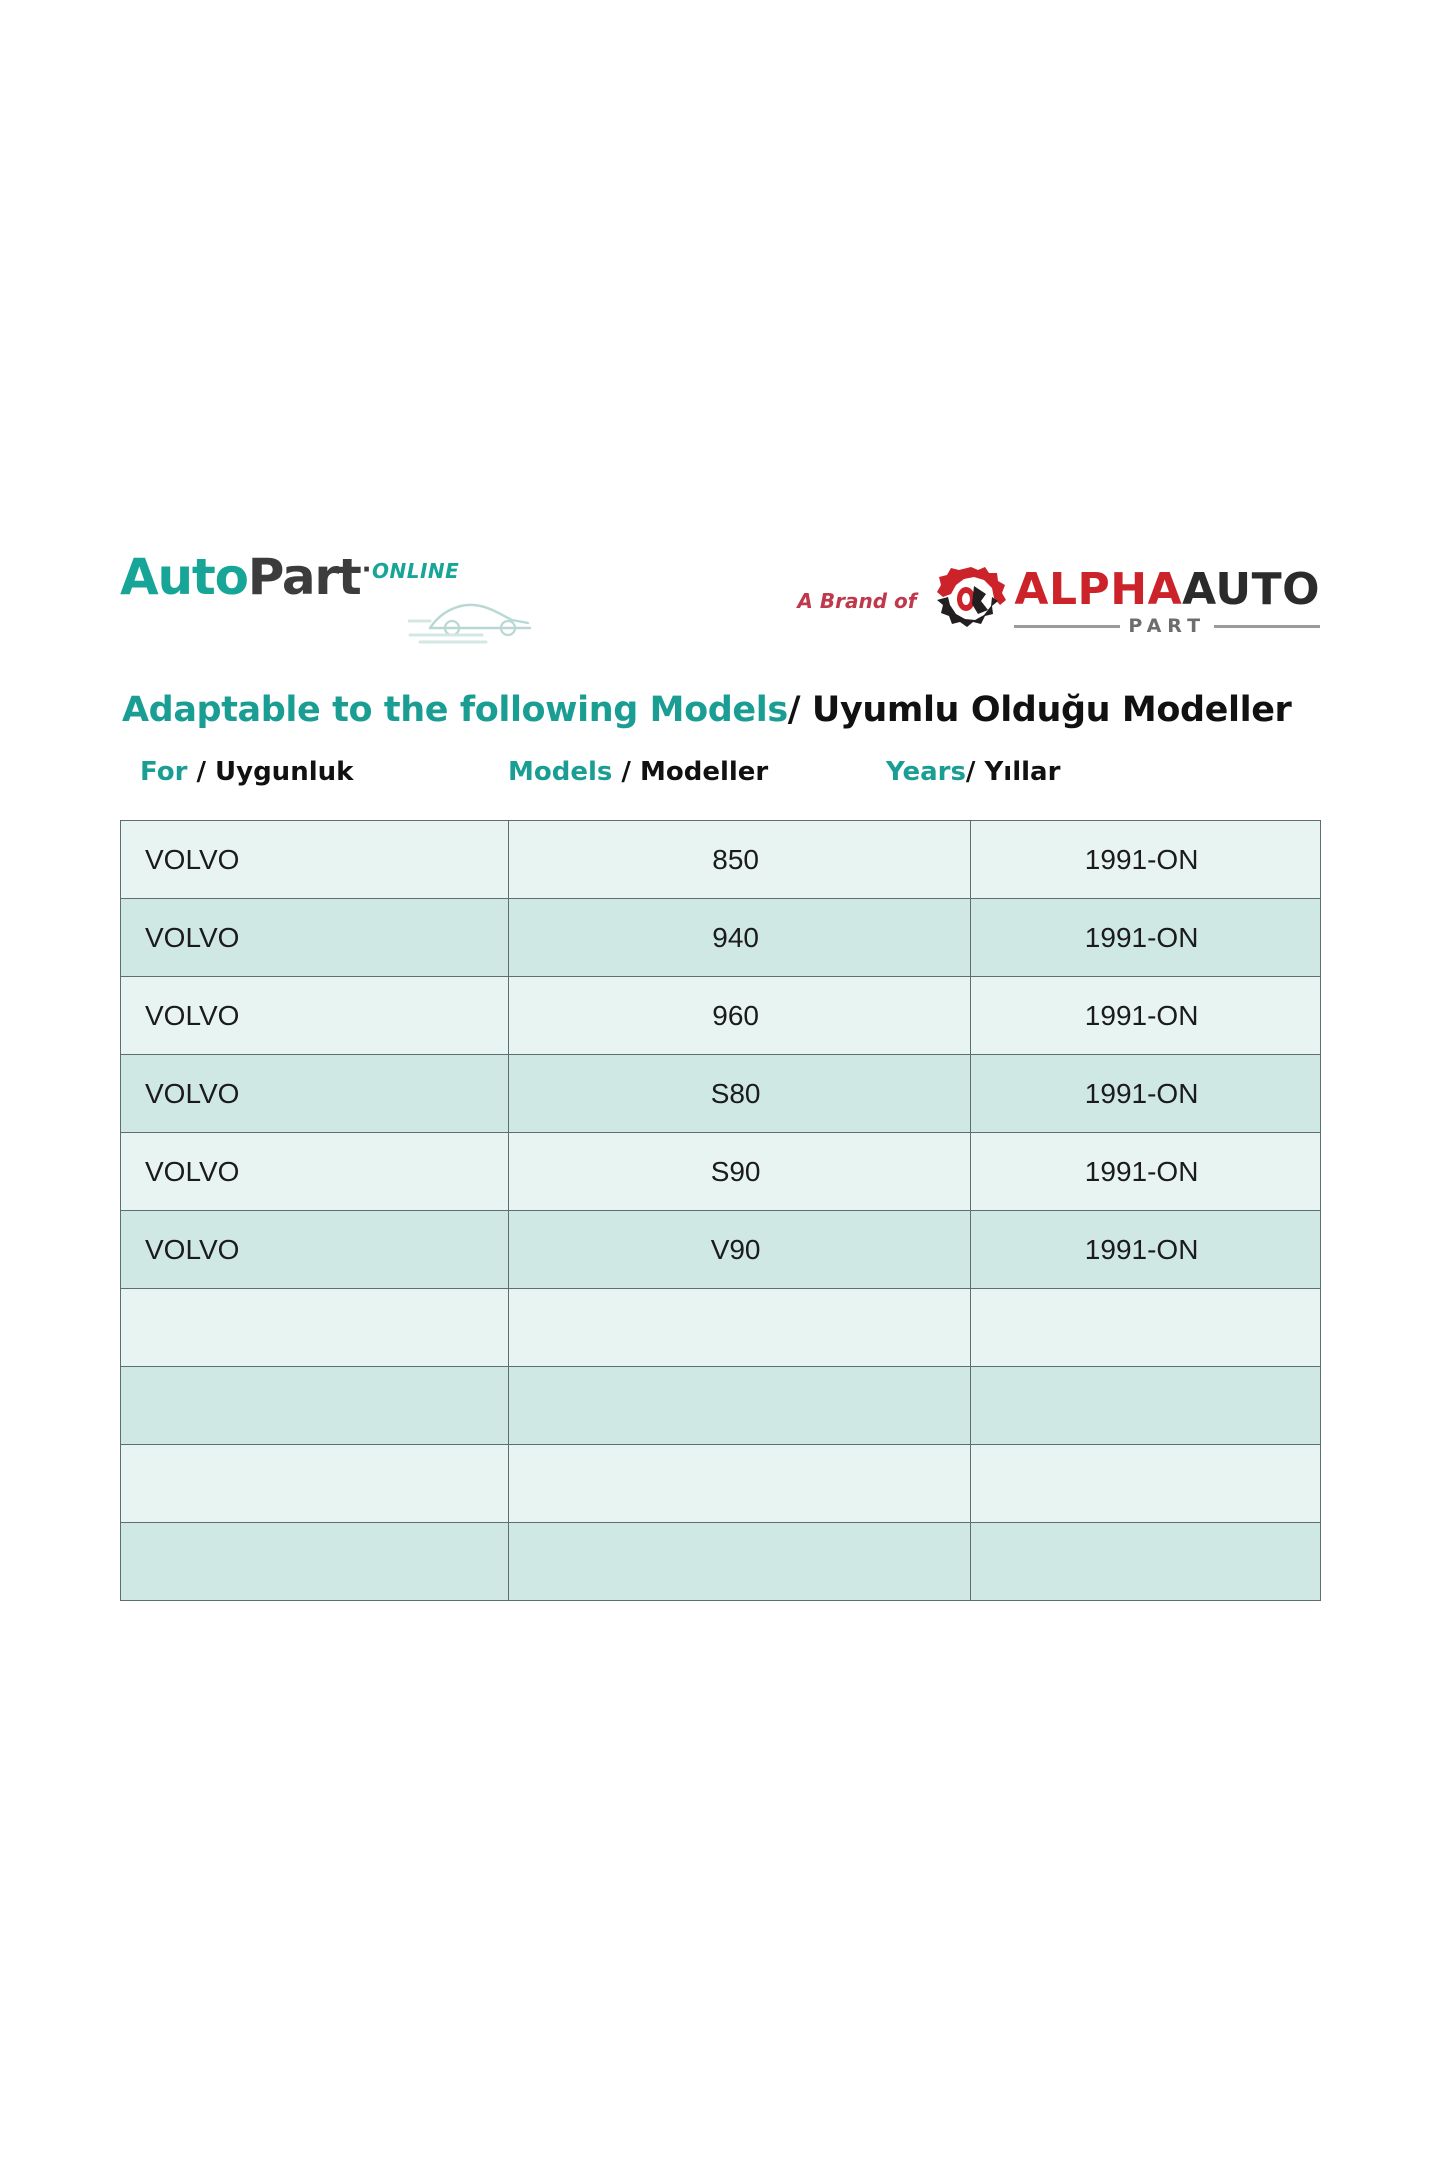  I want to click on alpha-part-row: PART, so click(1167, 625).